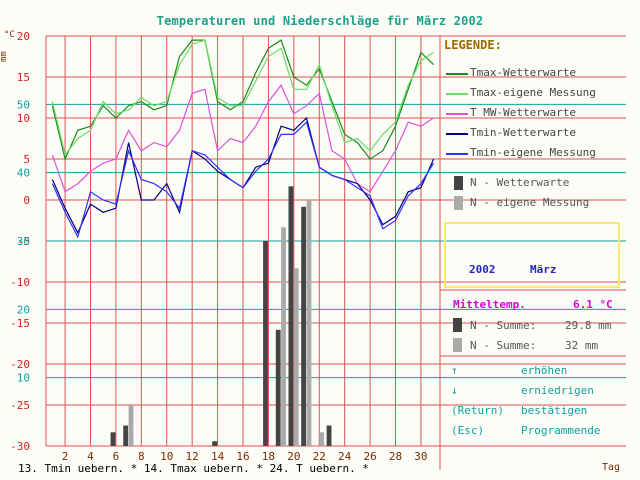 The height and width of the screenshot is (480, 640). What do you see at coordinates (543, 269) in the screenshot?
I see `period-month: März` at bounding box center [543, 269].